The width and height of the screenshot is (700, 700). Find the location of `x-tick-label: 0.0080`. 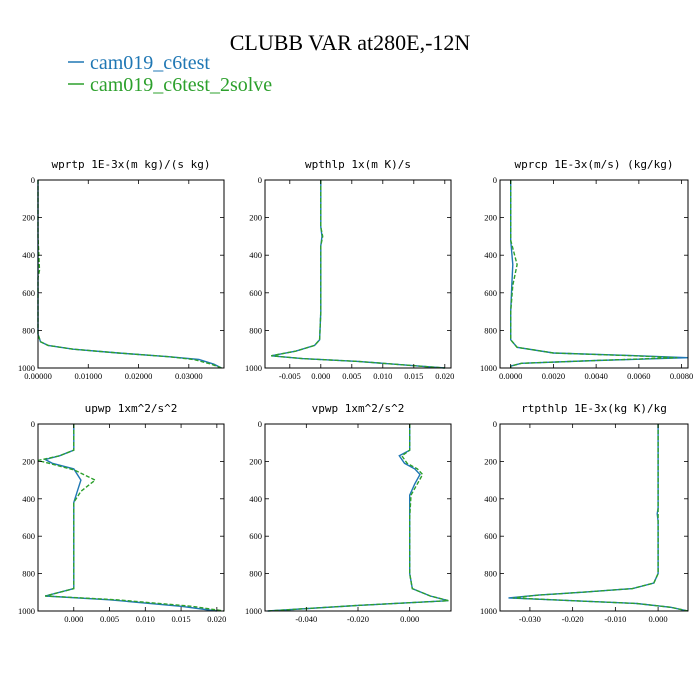

x-tick-label: 0.0080 is located at coordinates (681, 376).